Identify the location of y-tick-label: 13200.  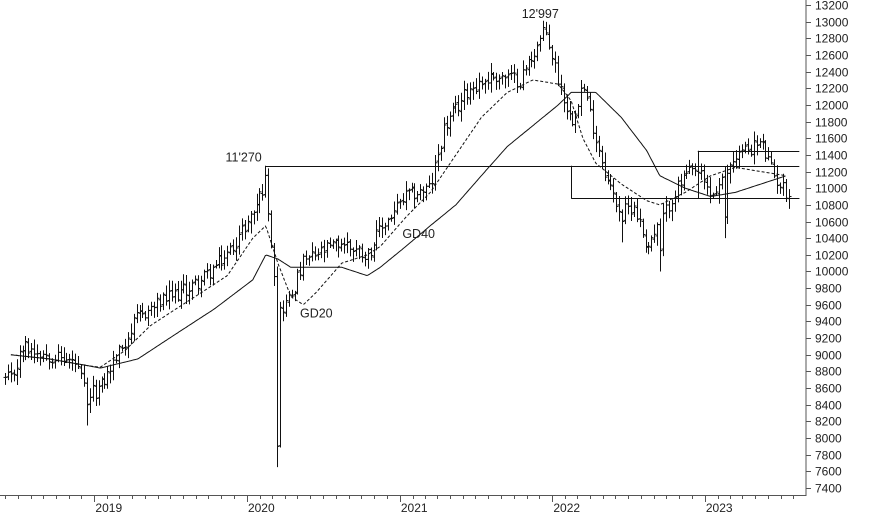
(832, 6).